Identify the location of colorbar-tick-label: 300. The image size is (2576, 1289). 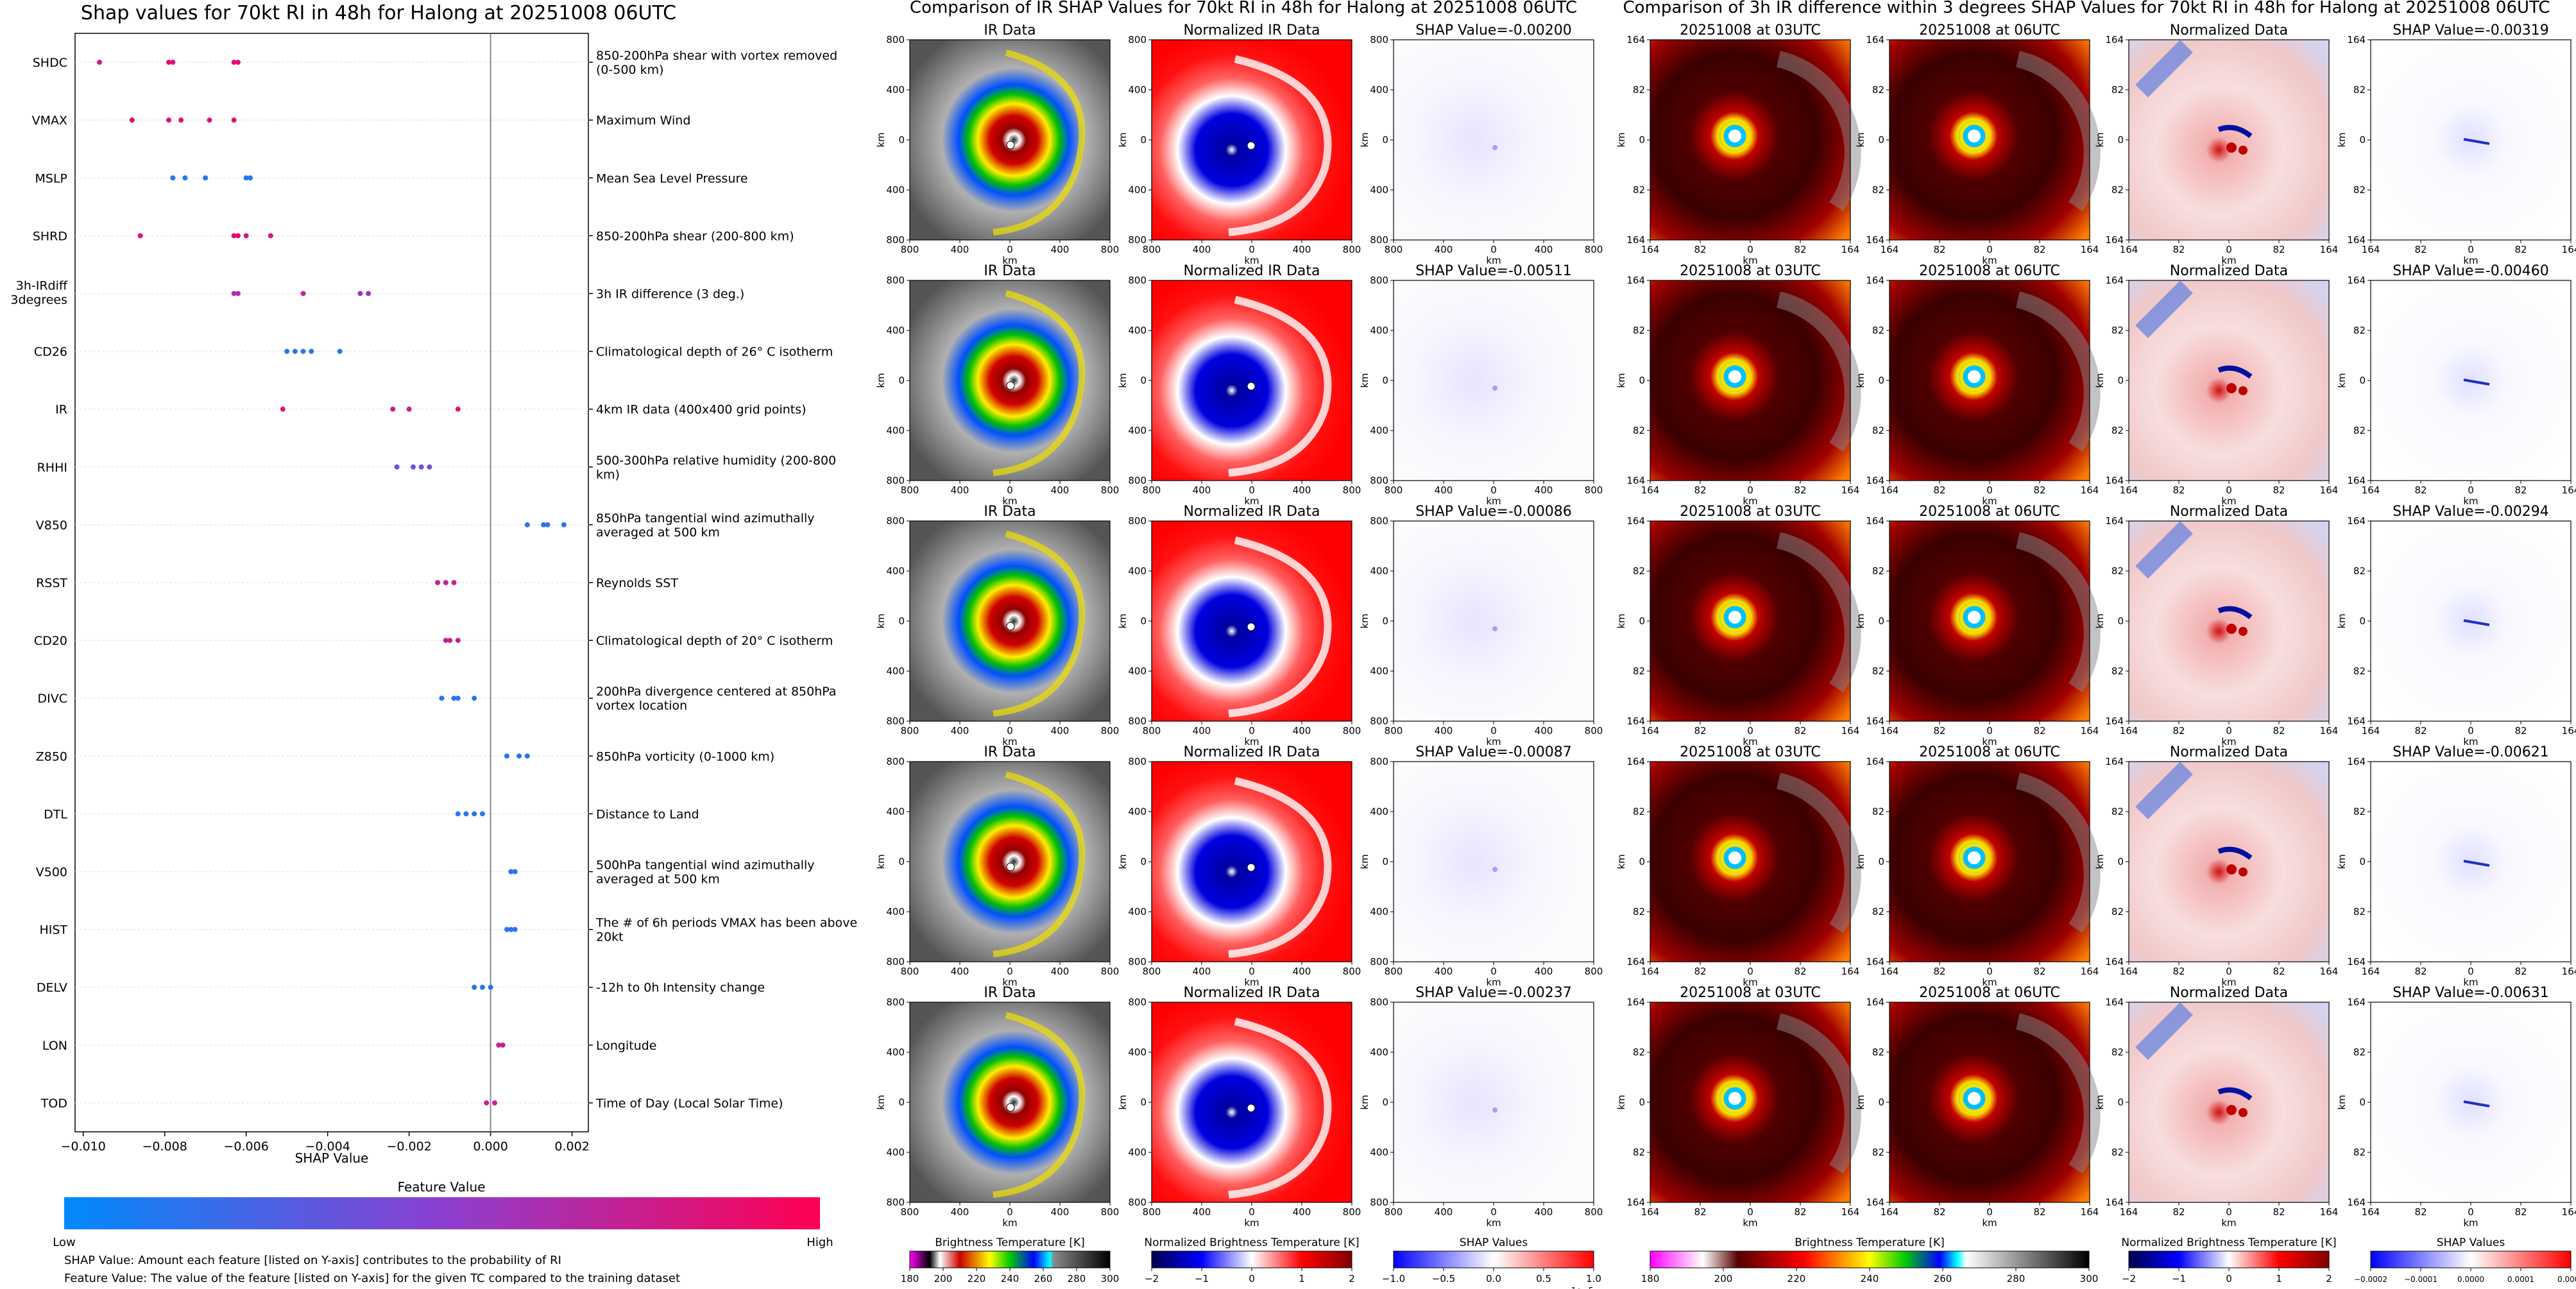
(2089, 1279).